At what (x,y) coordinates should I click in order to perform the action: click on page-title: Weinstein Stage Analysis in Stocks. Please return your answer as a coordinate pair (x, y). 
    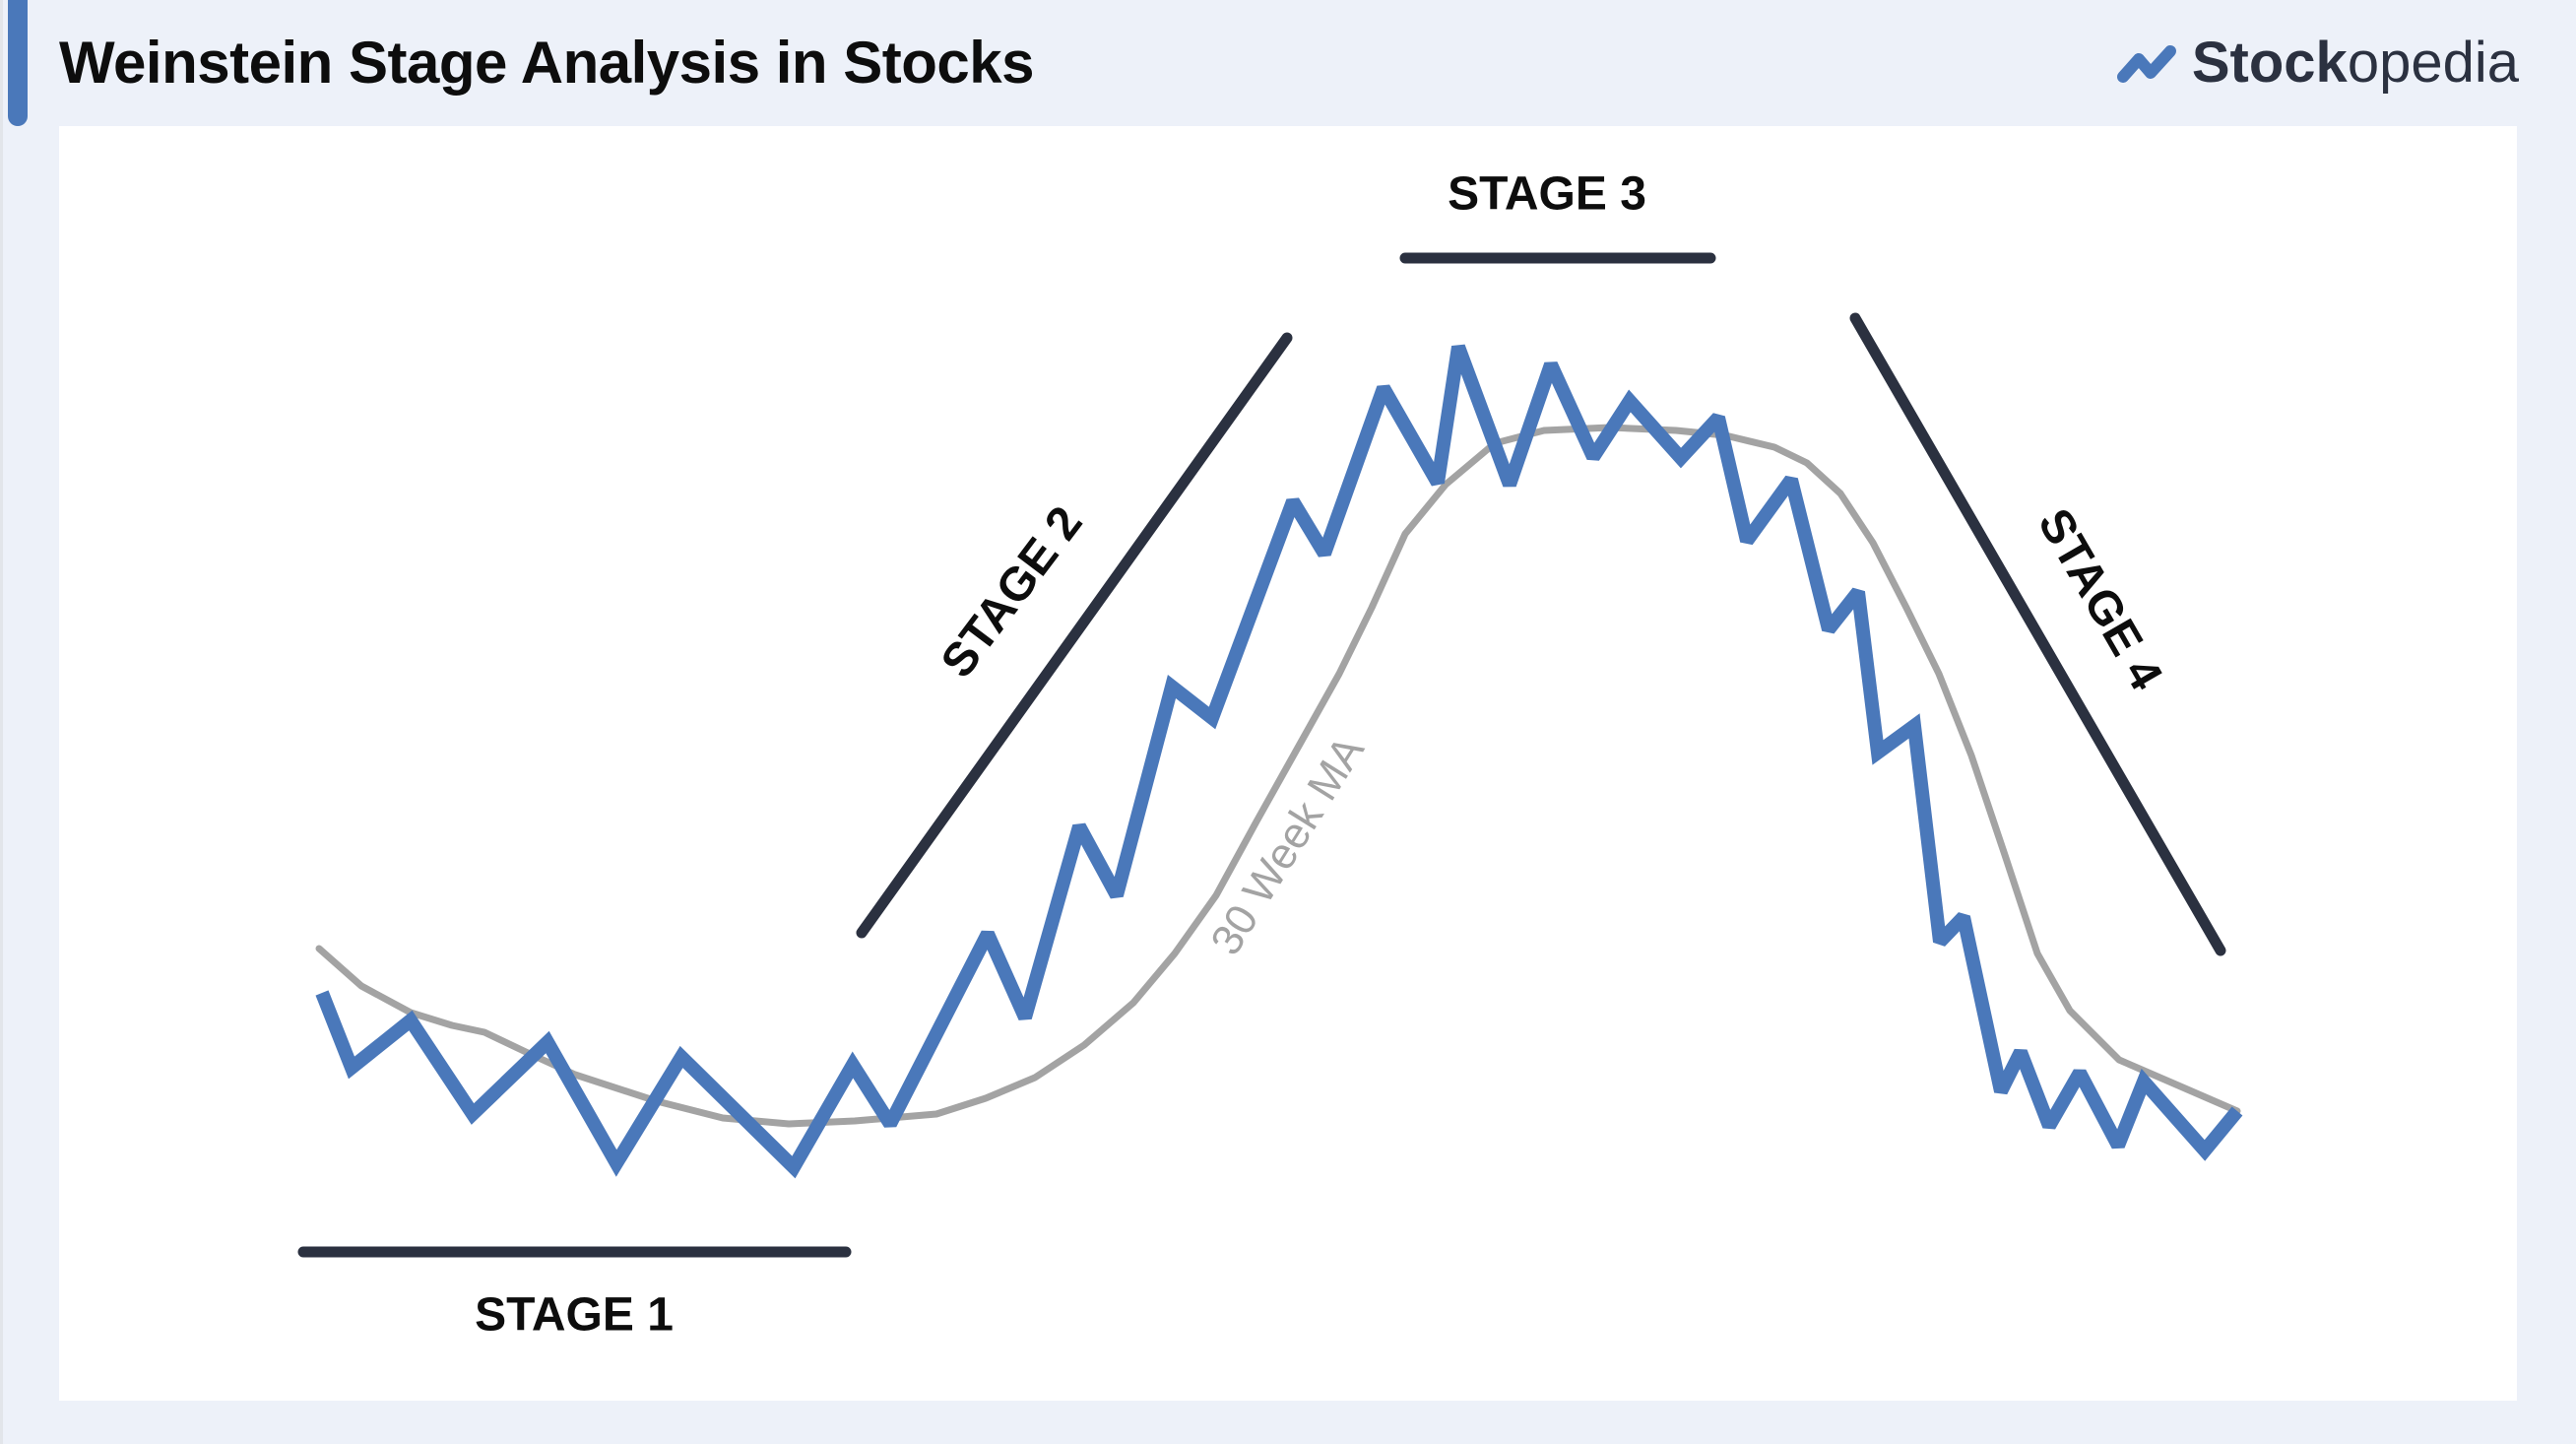
    Looking at the image, I should click on (547, 63).